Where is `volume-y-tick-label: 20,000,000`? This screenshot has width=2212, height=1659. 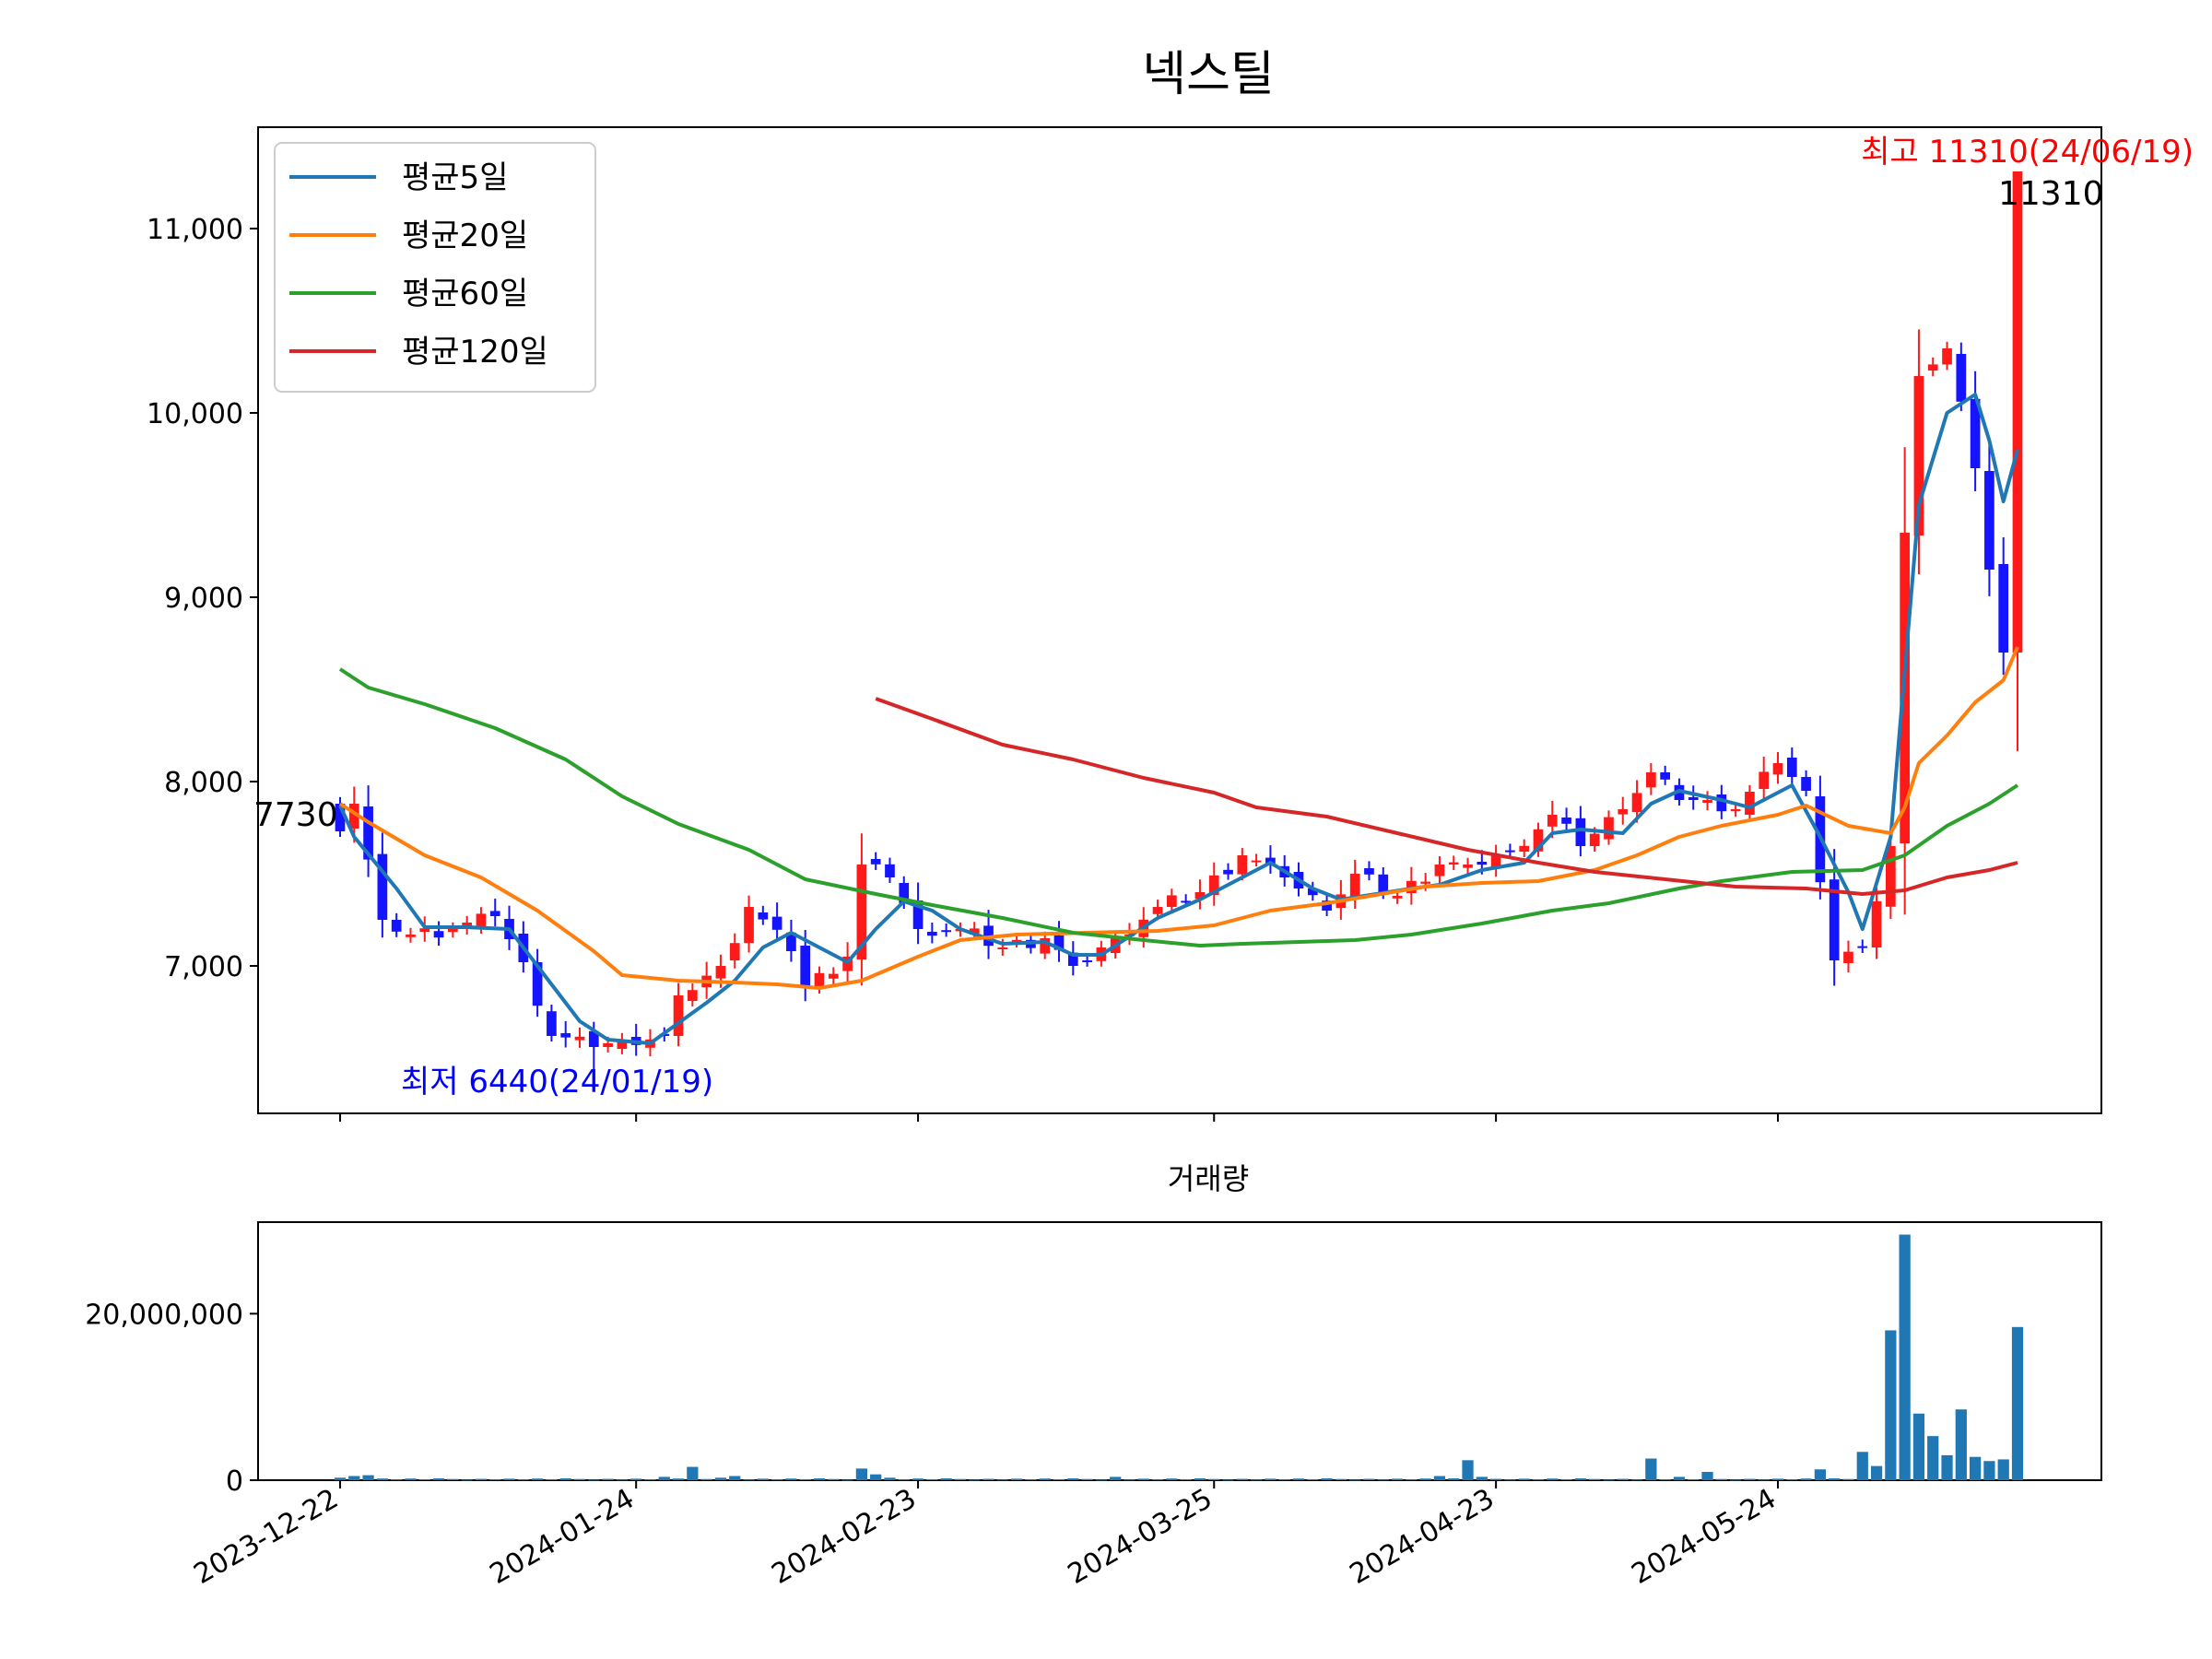 volume-y-tick-label: 20,000,000 is located at coordinates (164, 1315).